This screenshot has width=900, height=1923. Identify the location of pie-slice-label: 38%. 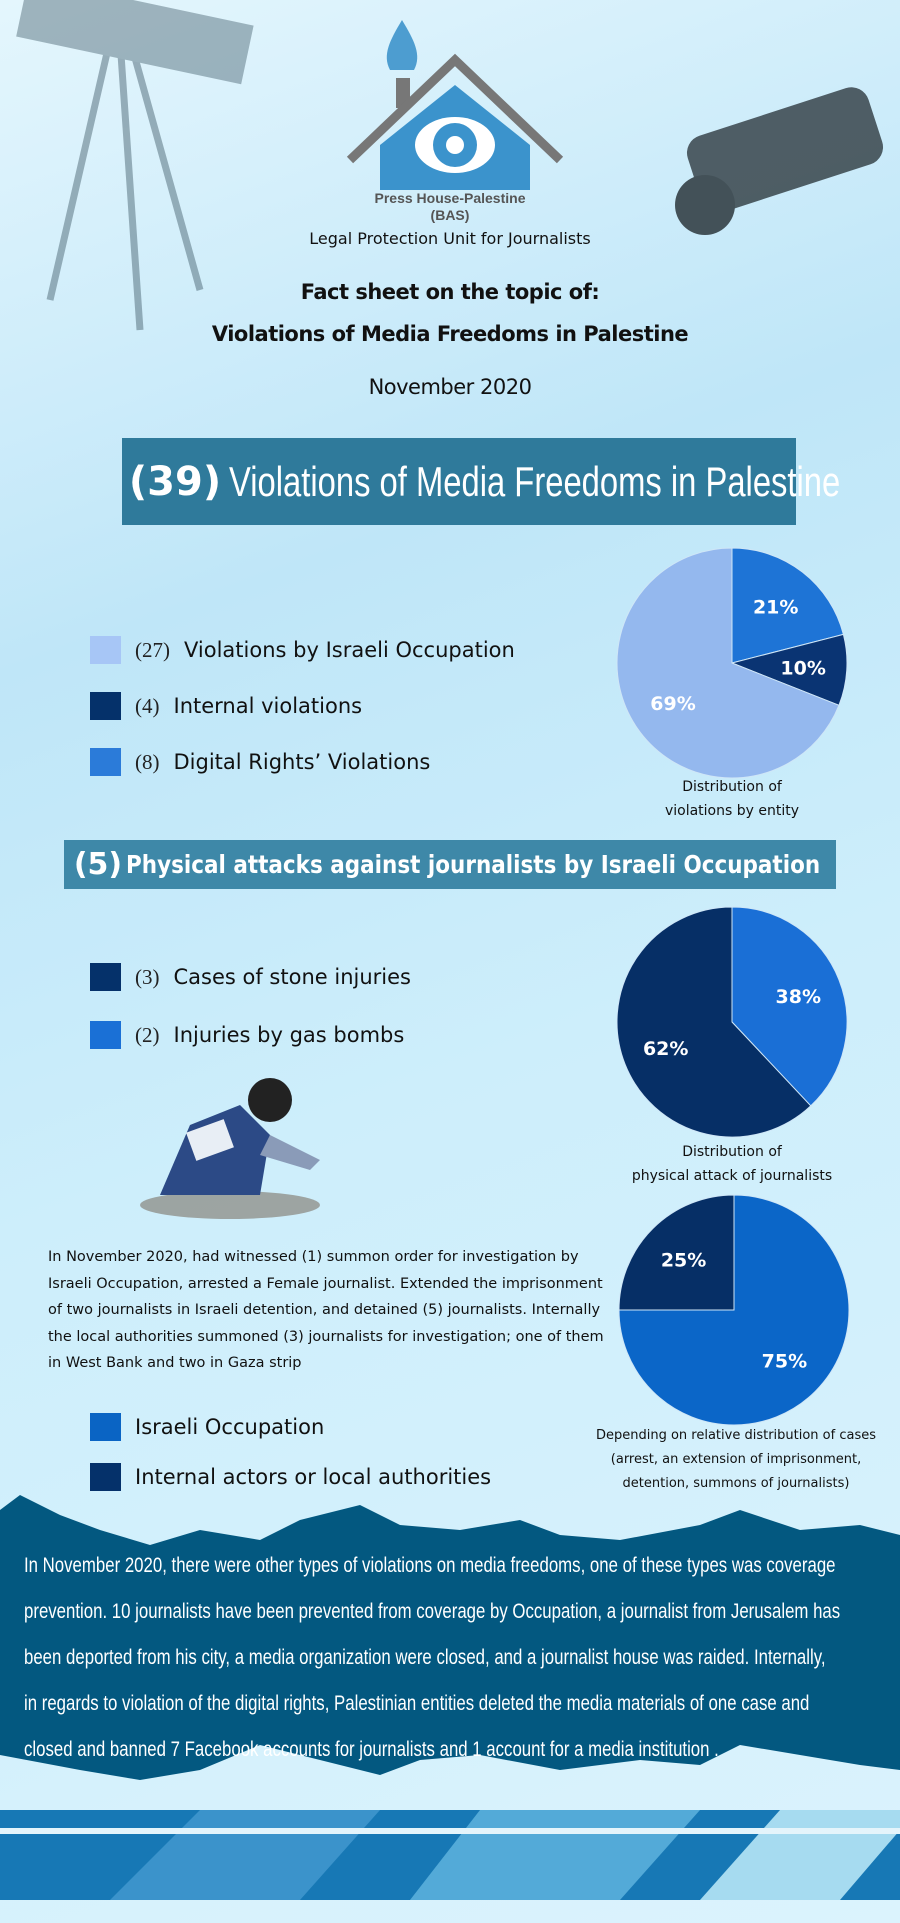
(798, 997).